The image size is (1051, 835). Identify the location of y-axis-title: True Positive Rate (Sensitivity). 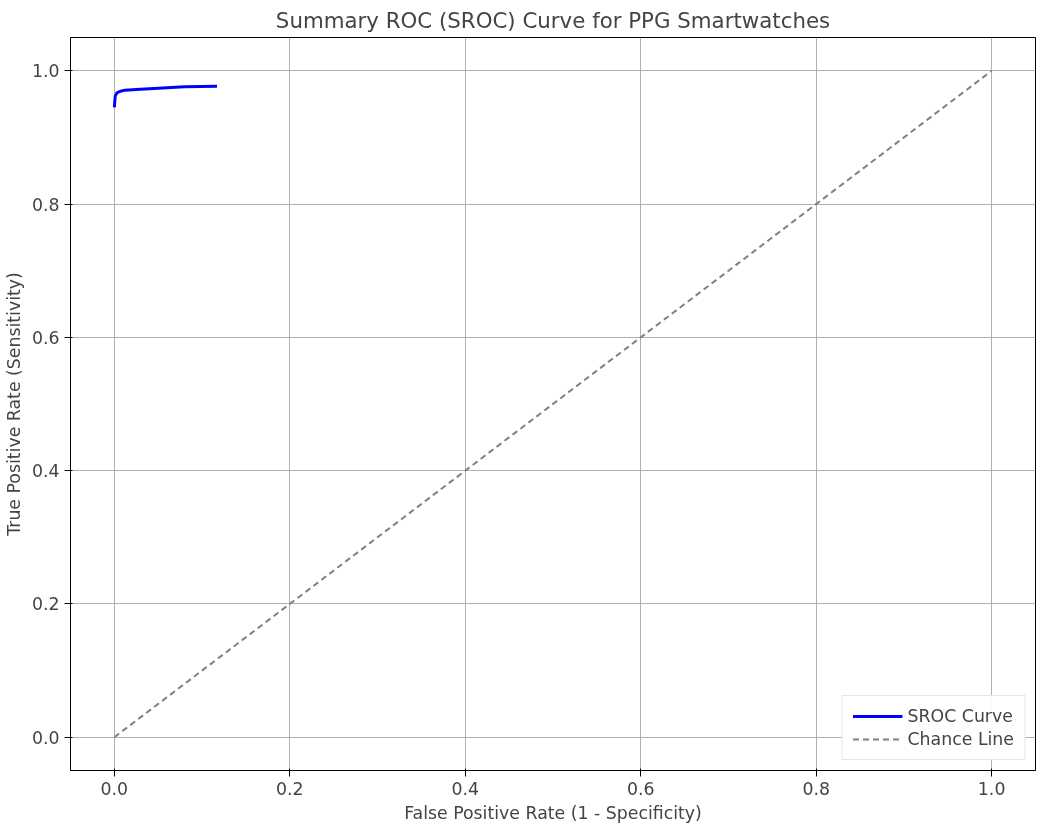
(13, 404).